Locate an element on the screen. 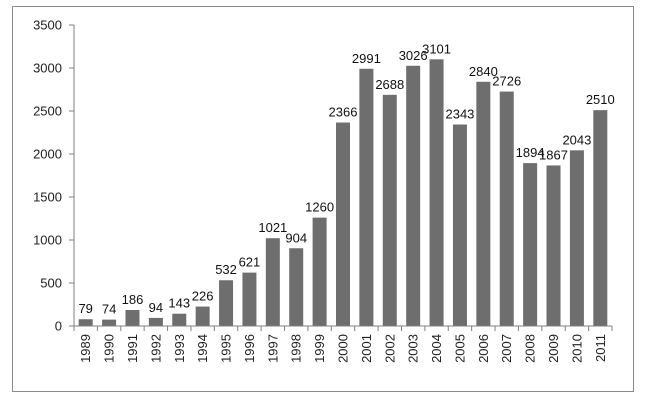 This screenshot has width=649, height=403. data-label-1994: 226 is located at coordinates (203, 296).